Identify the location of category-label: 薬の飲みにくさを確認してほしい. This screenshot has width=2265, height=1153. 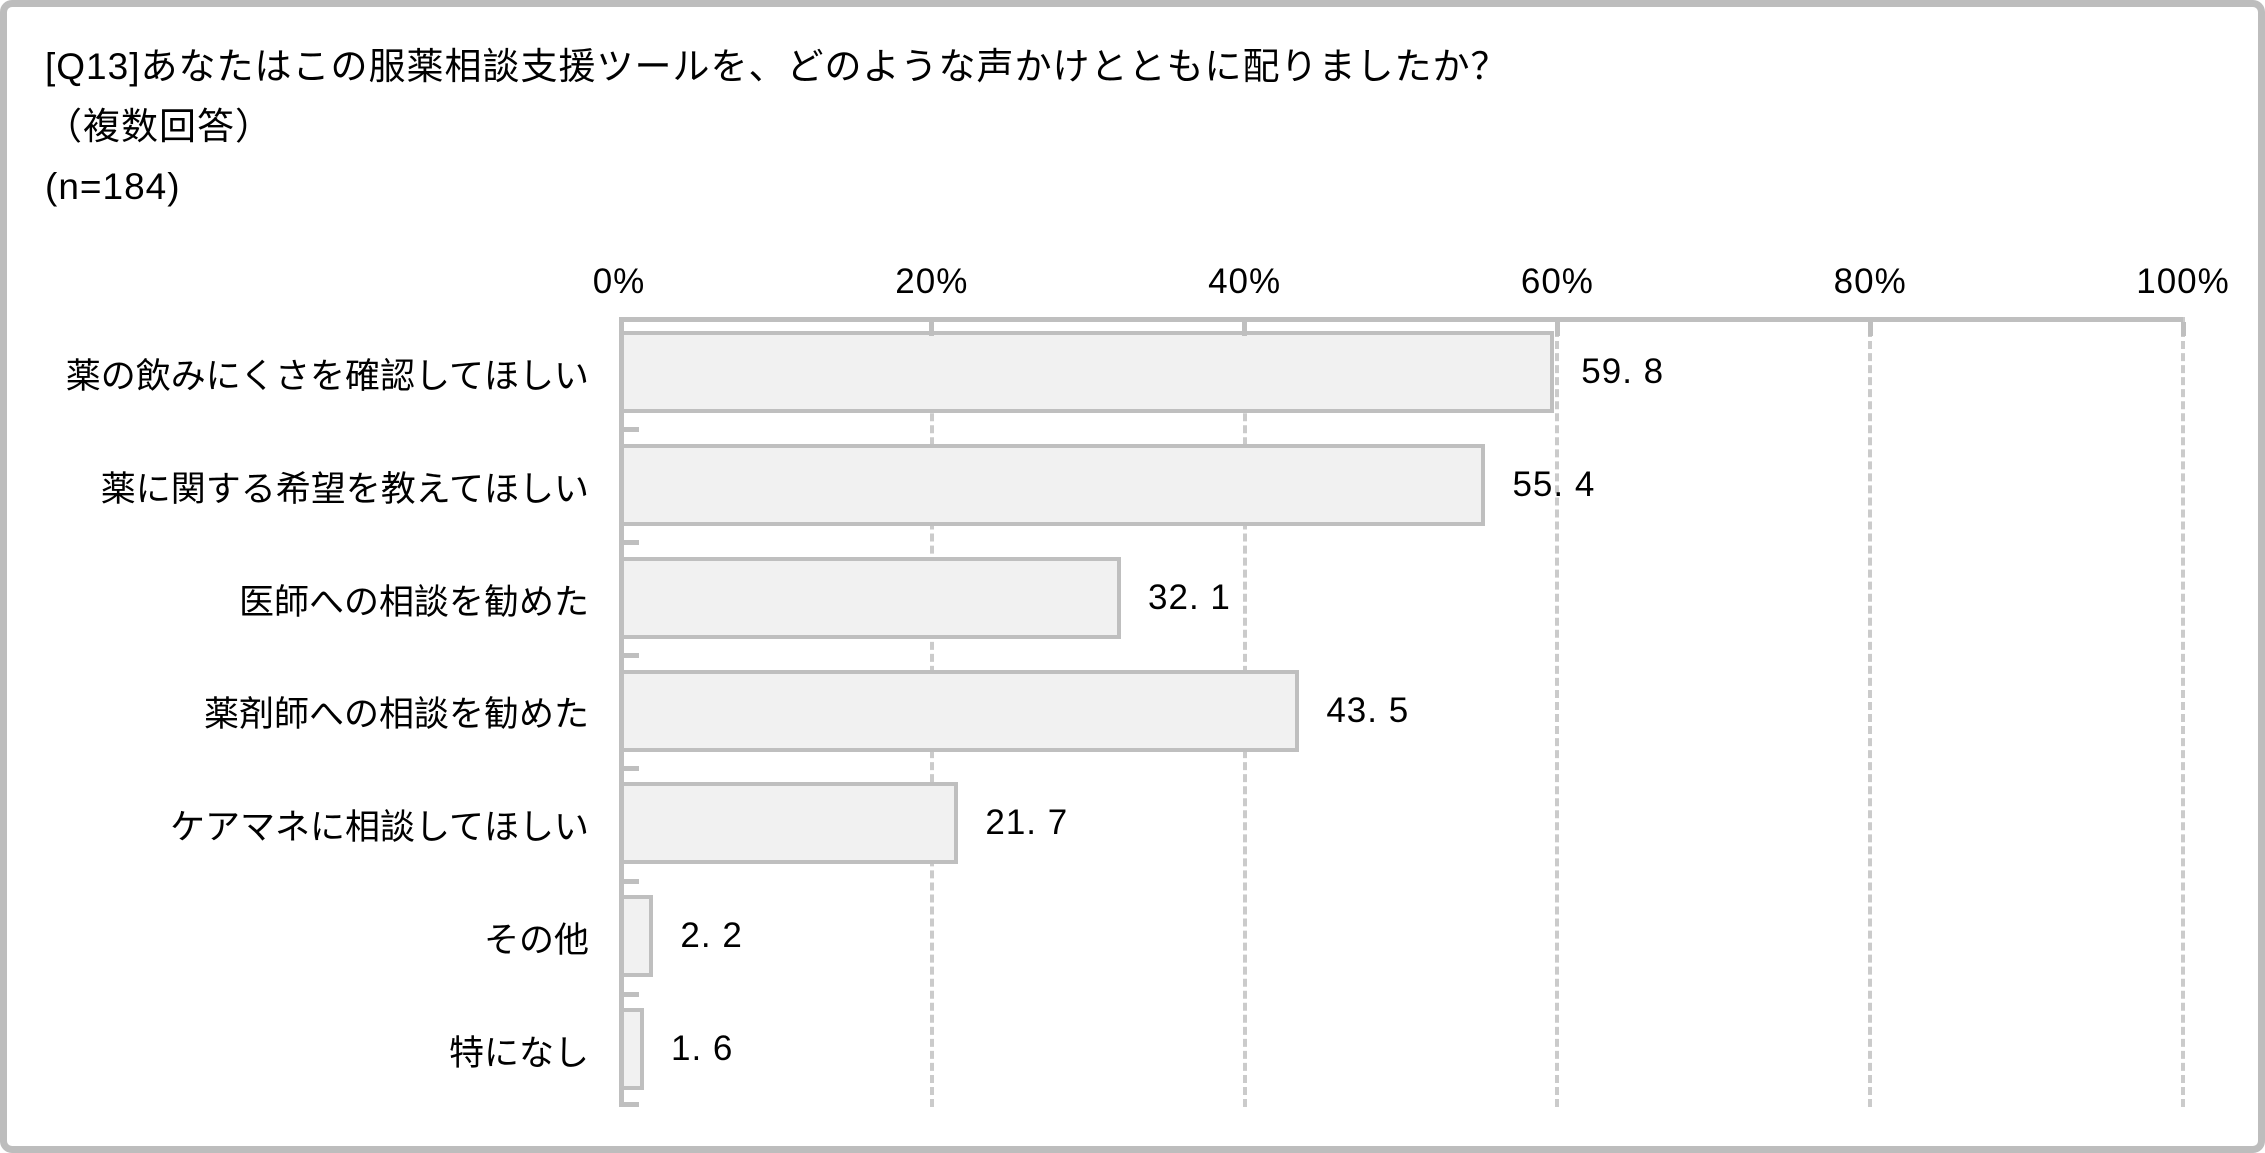
(327, 376).